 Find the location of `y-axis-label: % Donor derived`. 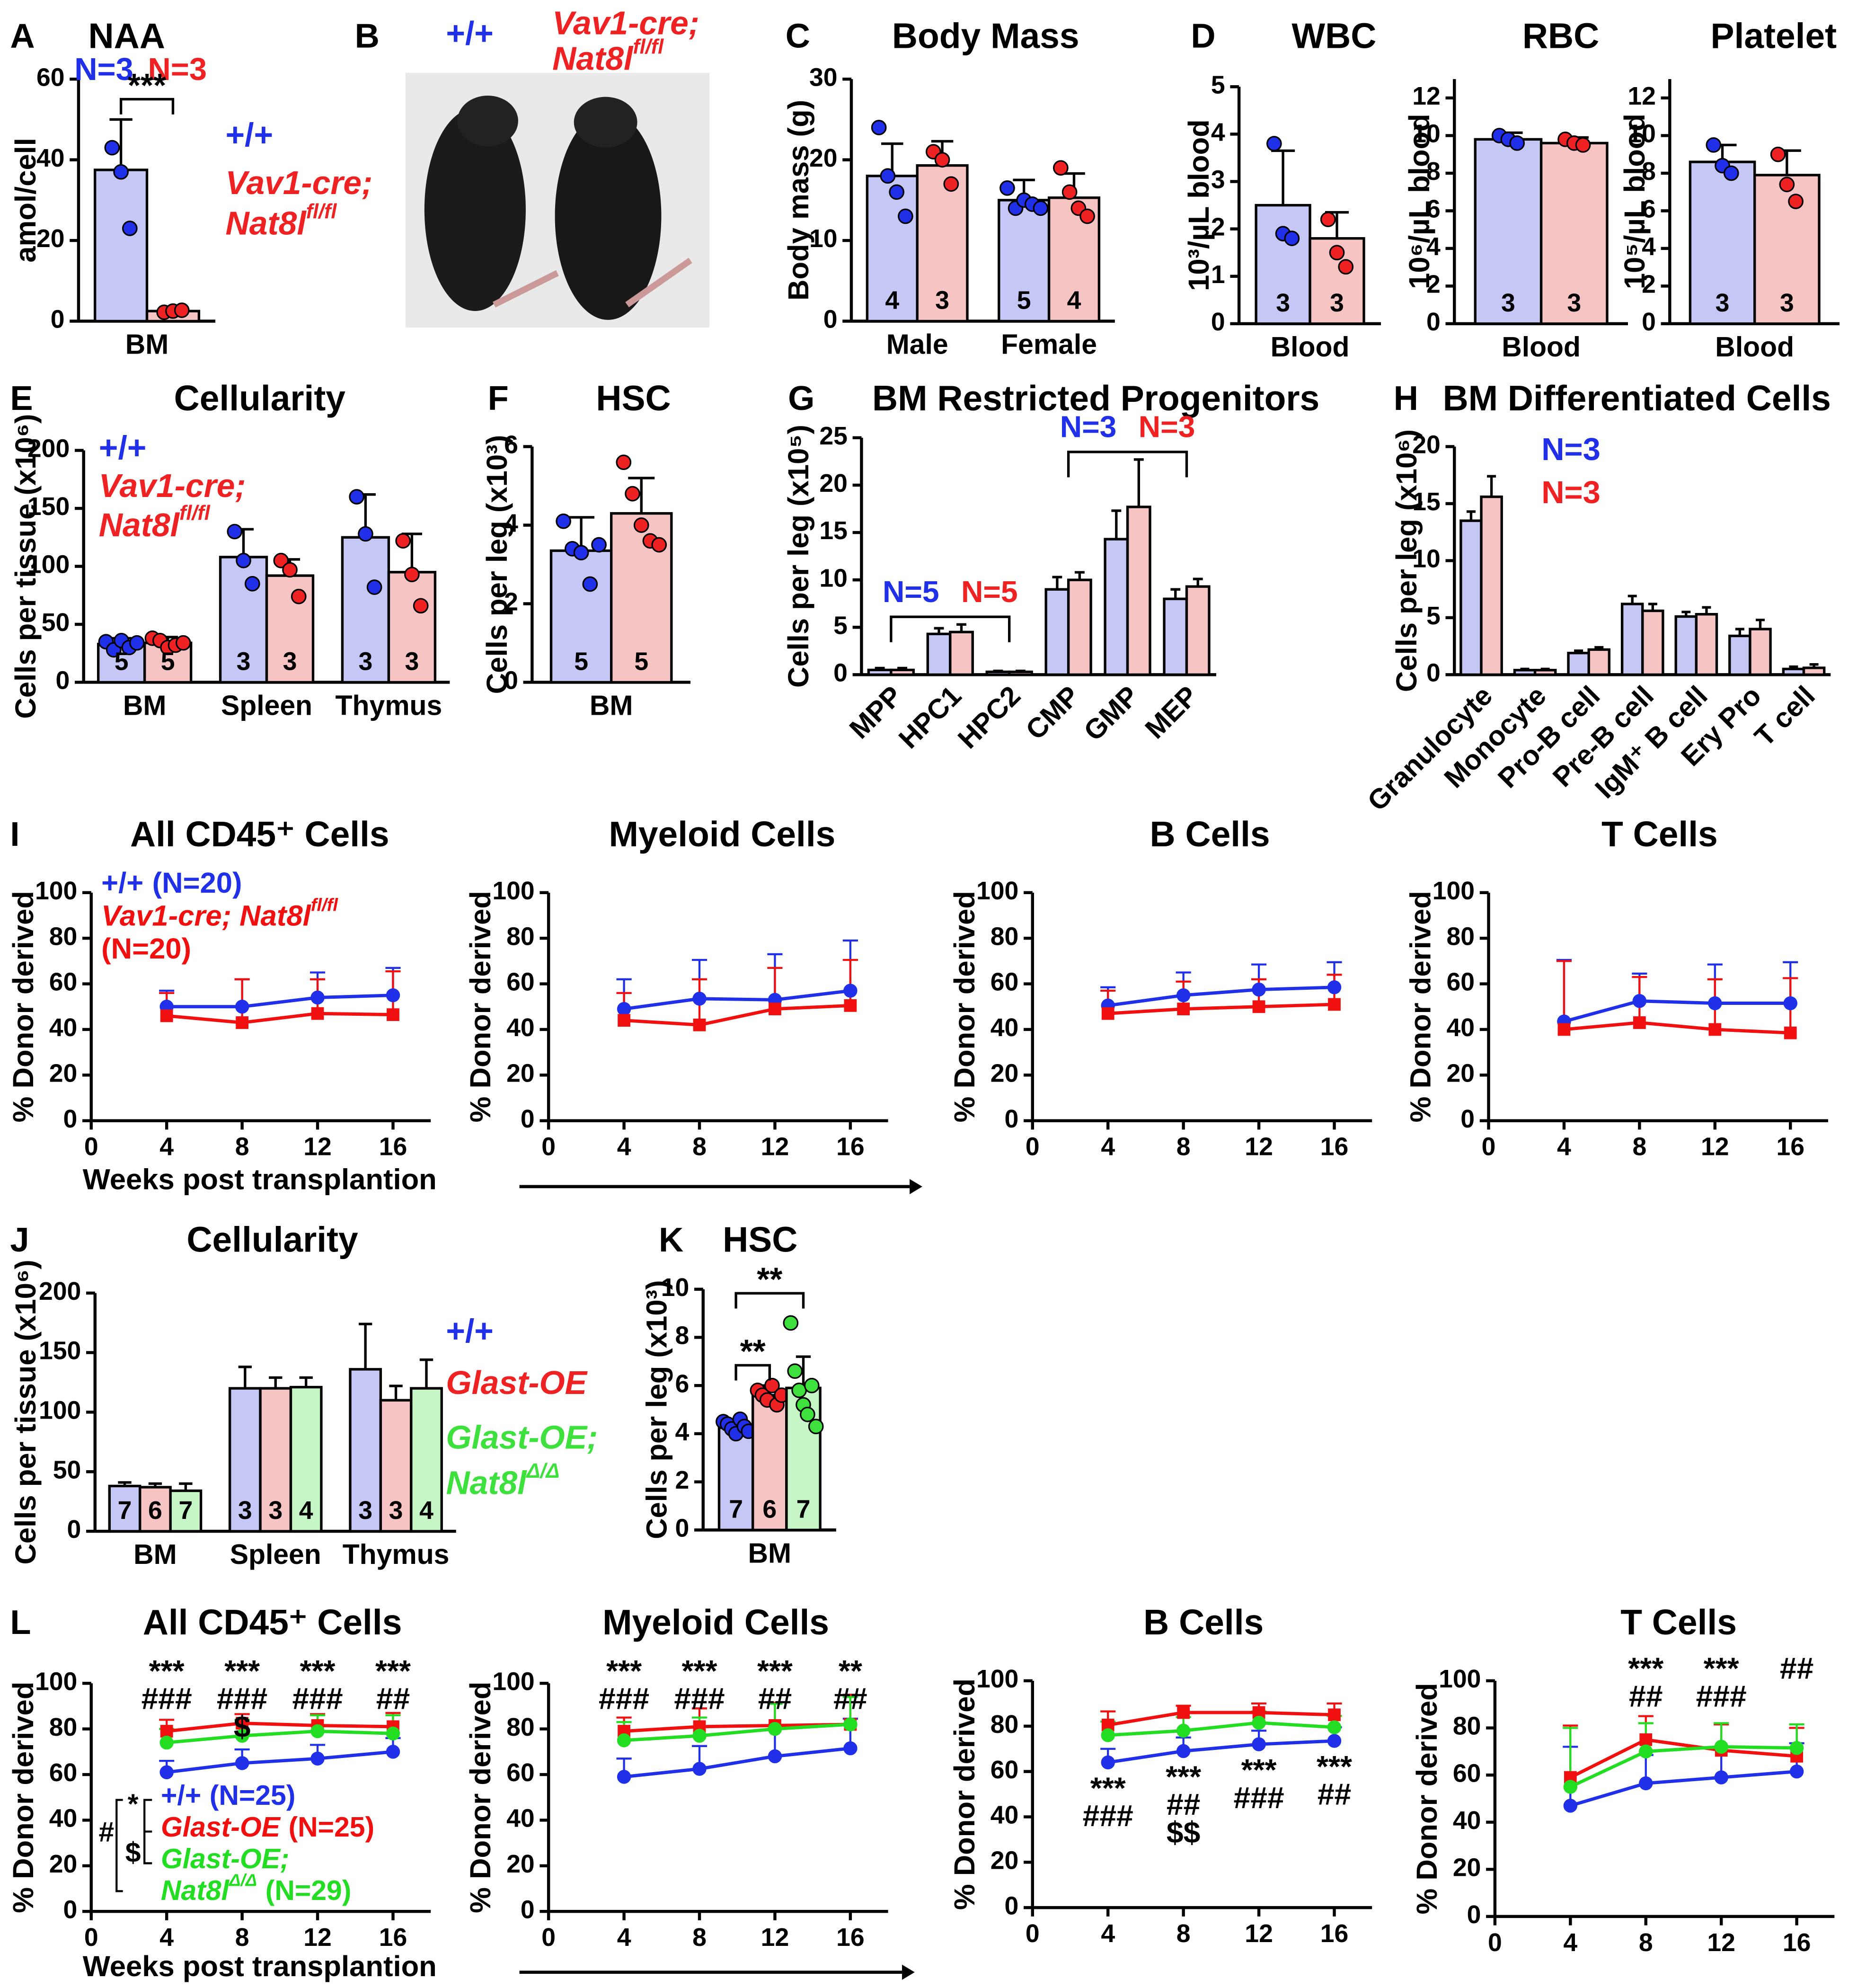

y-axis-label: % Donor derived is located at coordinates (1427, 1798).